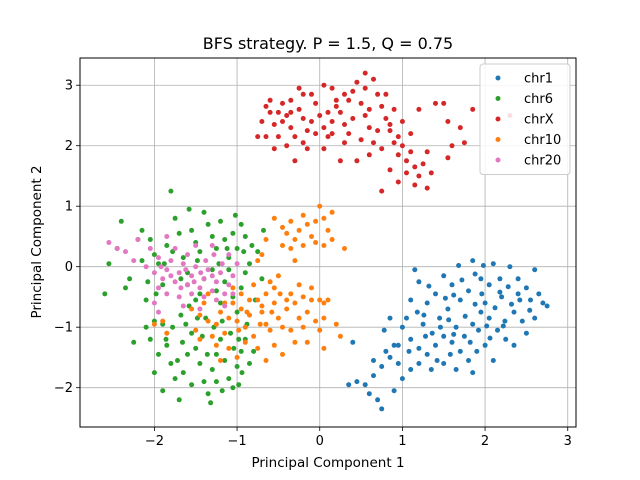  What do you see at coordinates (236, 441) in the screenshot?
I see `x-tick-label: −1` at bounding box center [236, 441].